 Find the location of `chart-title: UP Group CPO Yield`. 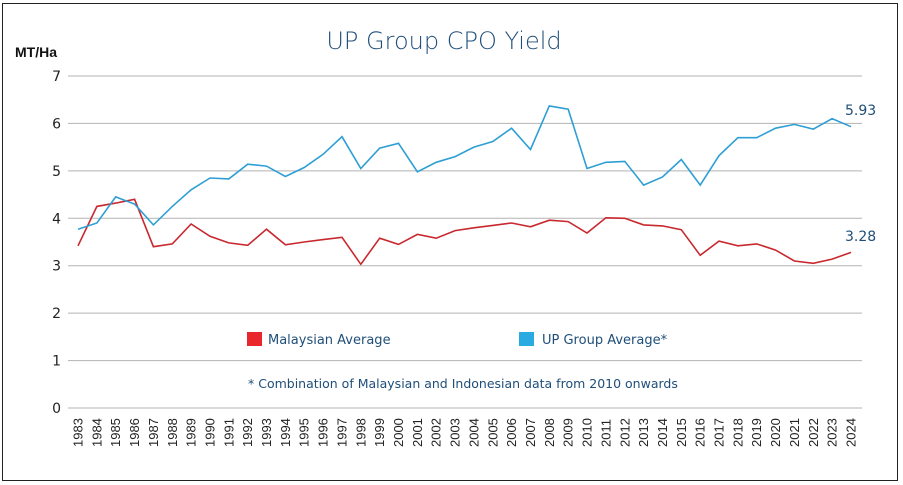

chart-title: UP Group CPO Yield is located at coordinates (443, 41).